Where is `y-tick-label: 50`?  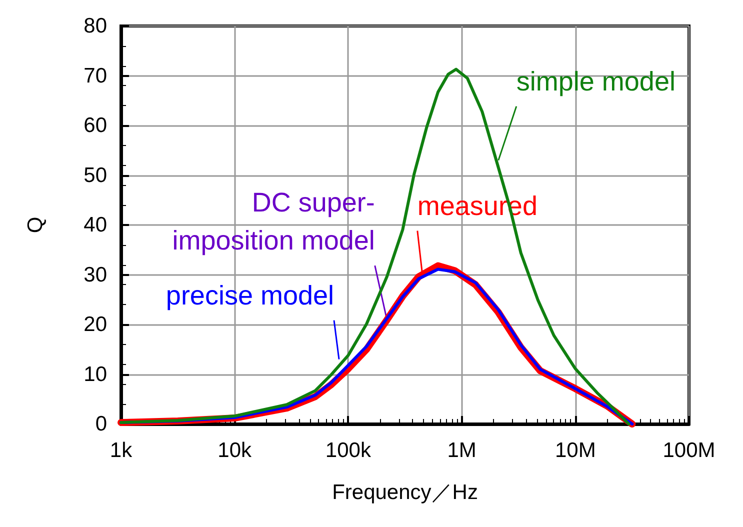
y-tick-label: 50 is located at coordinates (95, 175).